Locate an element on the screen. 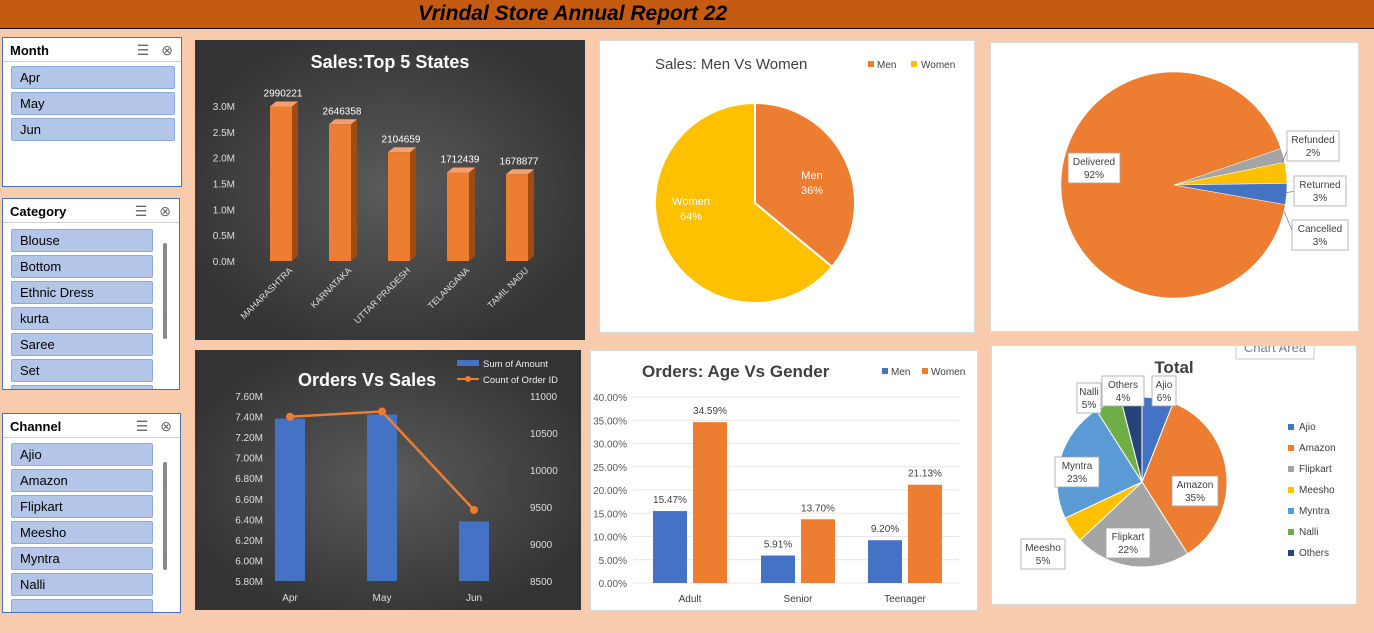 The width and height of the screenshot is (1374, 633). x-tick-label: KARNATAKA is located at coordinates (331, 287).